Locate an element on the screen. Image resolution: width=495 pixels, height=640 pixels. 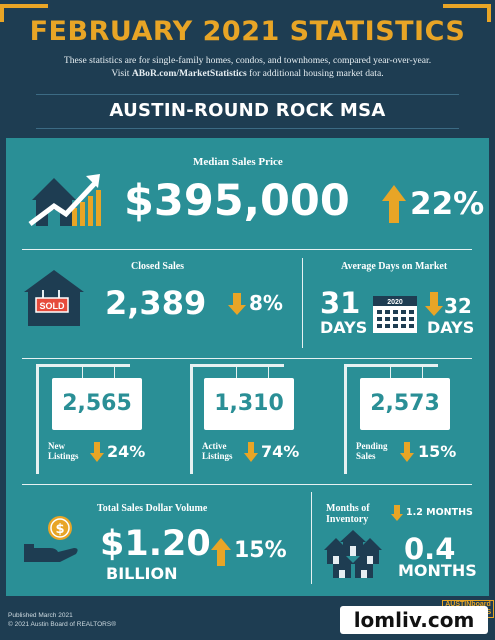
months-inventory-change: 1.2 MONTHS is located at coordinates (439, 512).